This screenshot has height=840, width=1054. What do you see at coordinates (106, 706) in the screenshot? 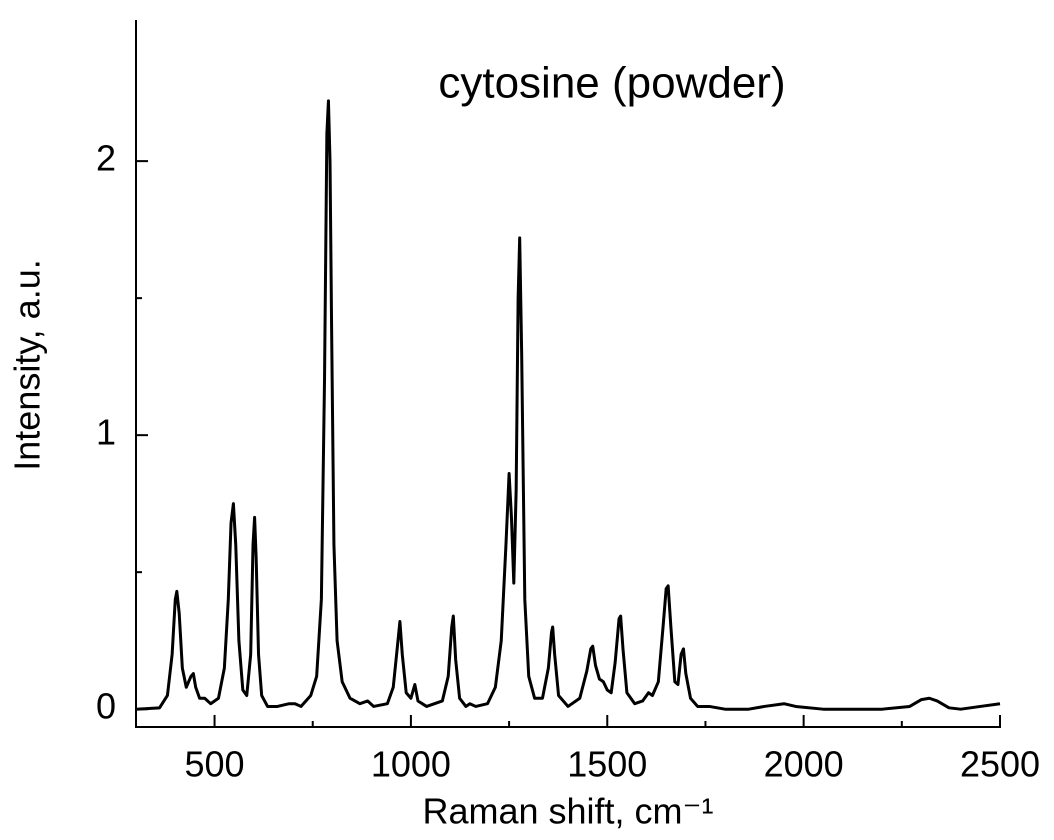
I see `y-tick-label: 0` at bounding box center [106, 706].